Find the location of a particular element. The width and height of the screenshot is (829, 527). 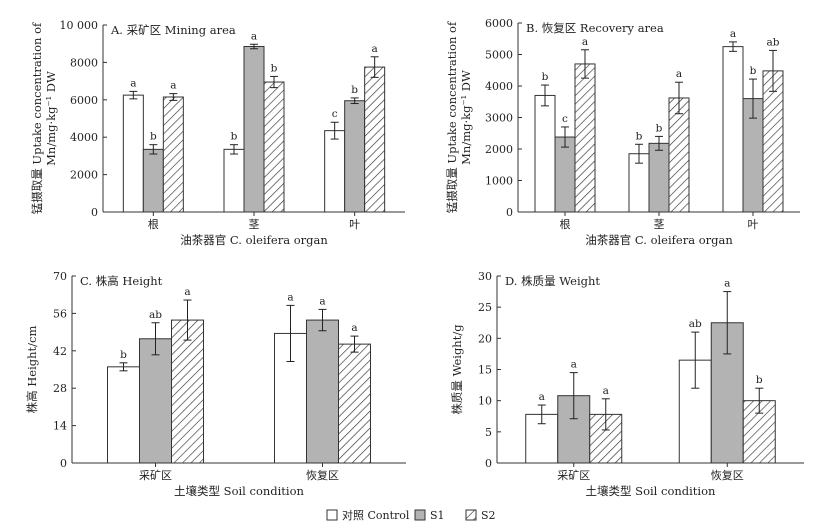

legend-label: S2 is located at coordinates (488, 515).